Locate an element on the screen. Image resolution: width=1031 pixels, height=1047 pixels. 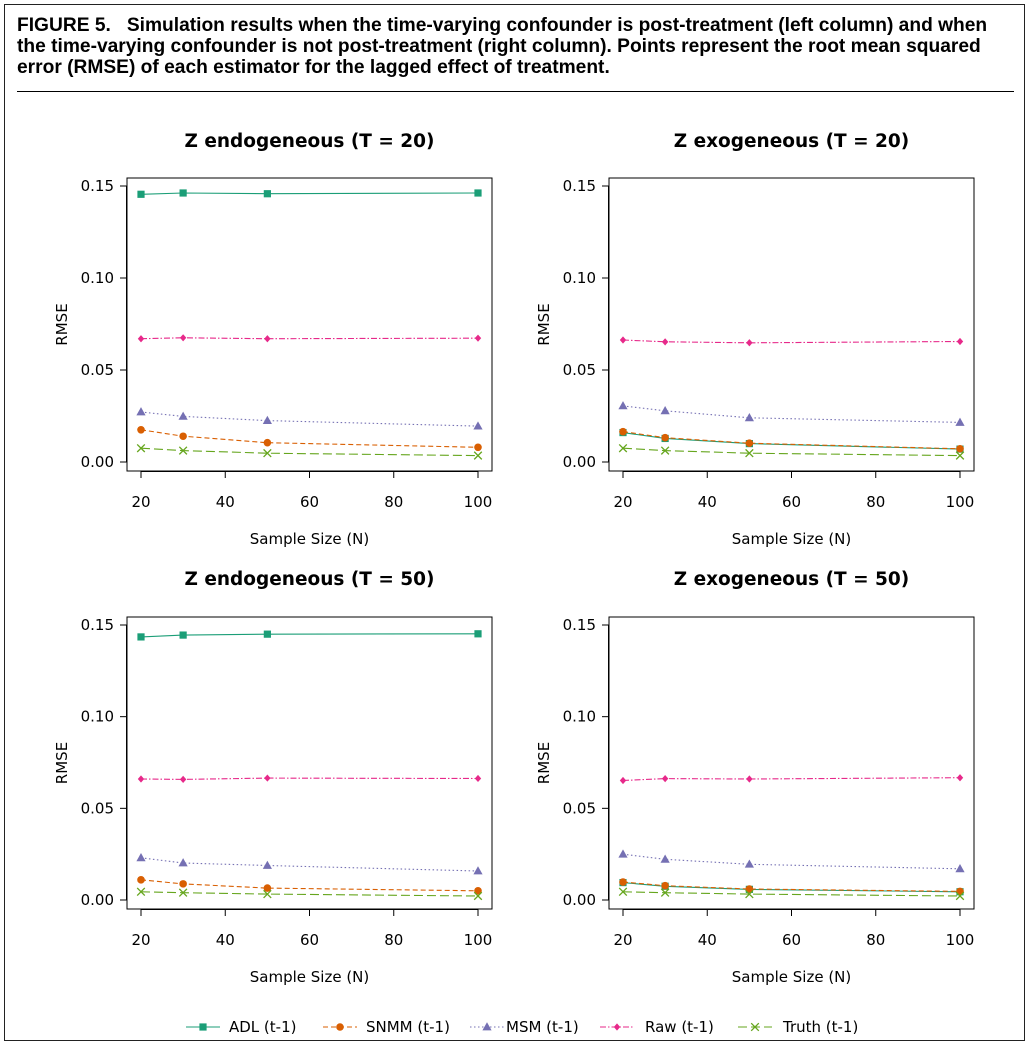
chart-title: Z endogeneous (T = 20) is located at coordinates (309, 141).